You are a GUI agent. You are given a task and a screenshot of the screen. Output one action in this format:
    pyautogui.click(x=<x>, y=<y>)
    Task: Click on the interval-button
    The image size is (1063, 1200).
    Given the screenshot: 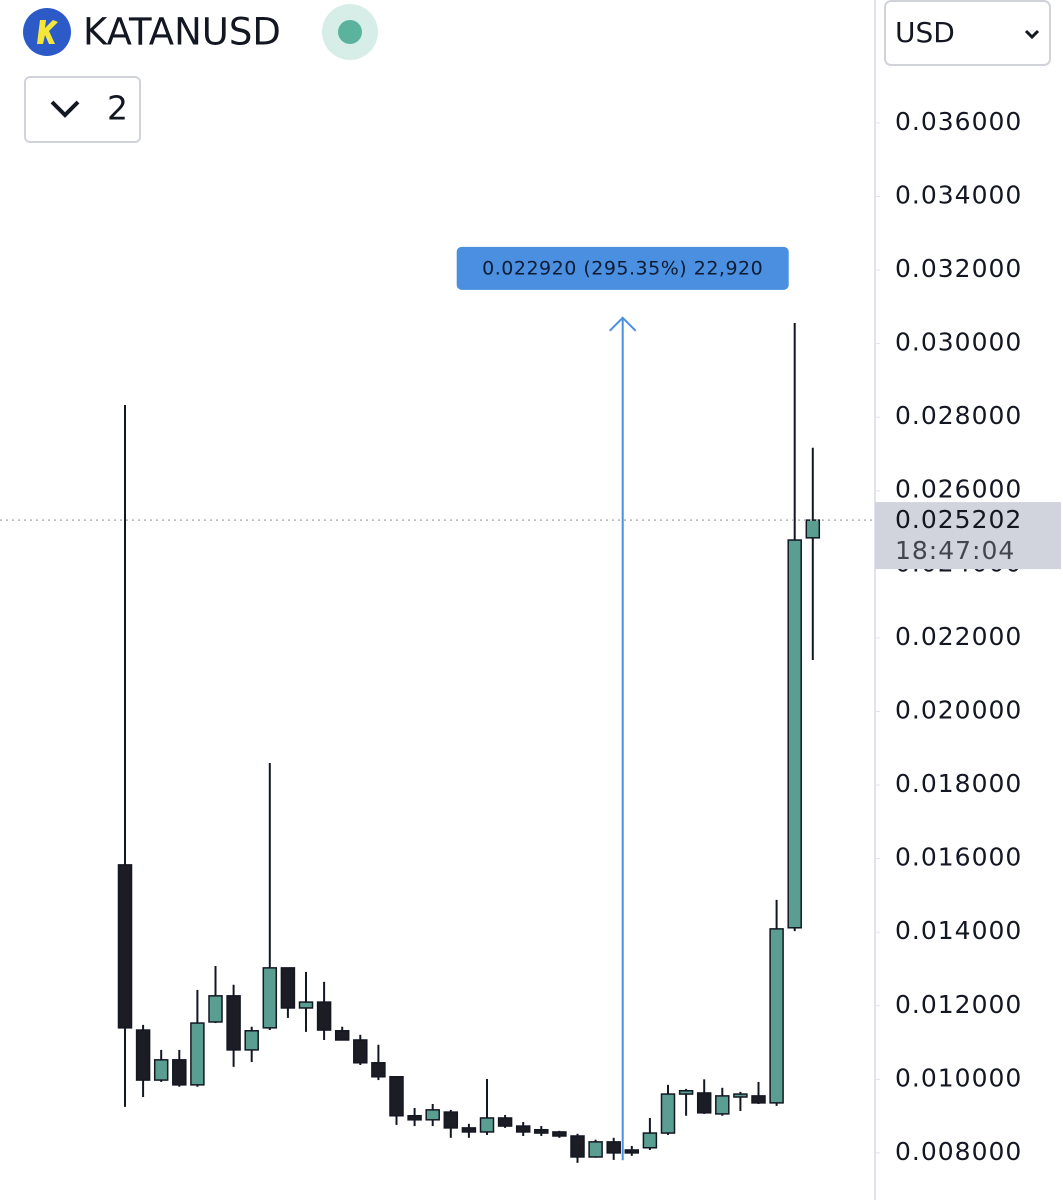 What is the action you would take?
    pyautogui.click(x=82, y=109)
    